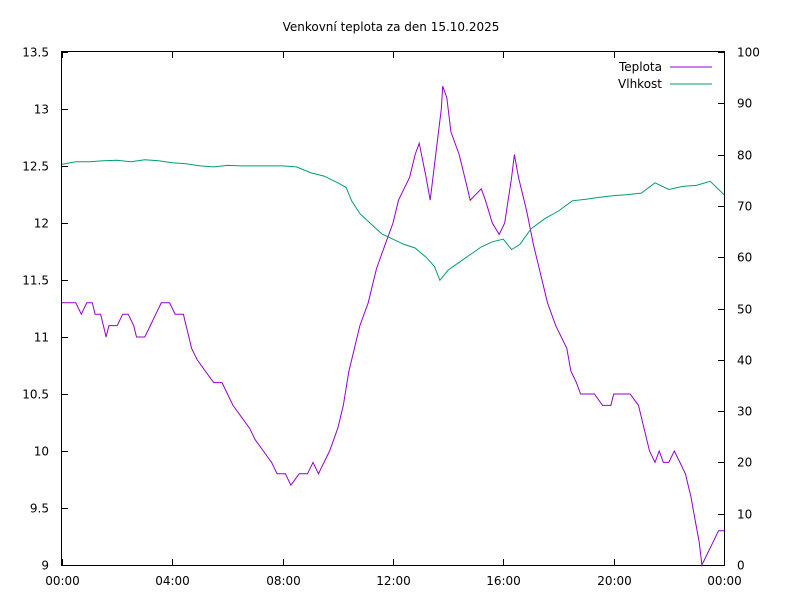  I want to click on x-tick-label: 16:00, so click(503, 581).